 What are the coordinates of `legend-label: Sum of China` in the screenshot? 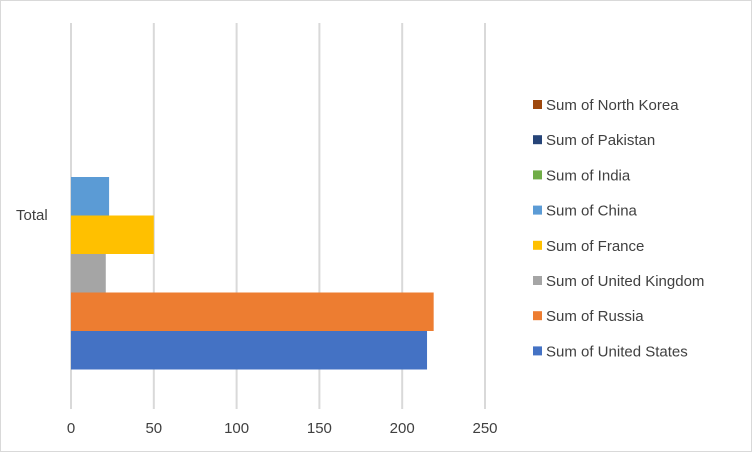 It's located at (592, 211).